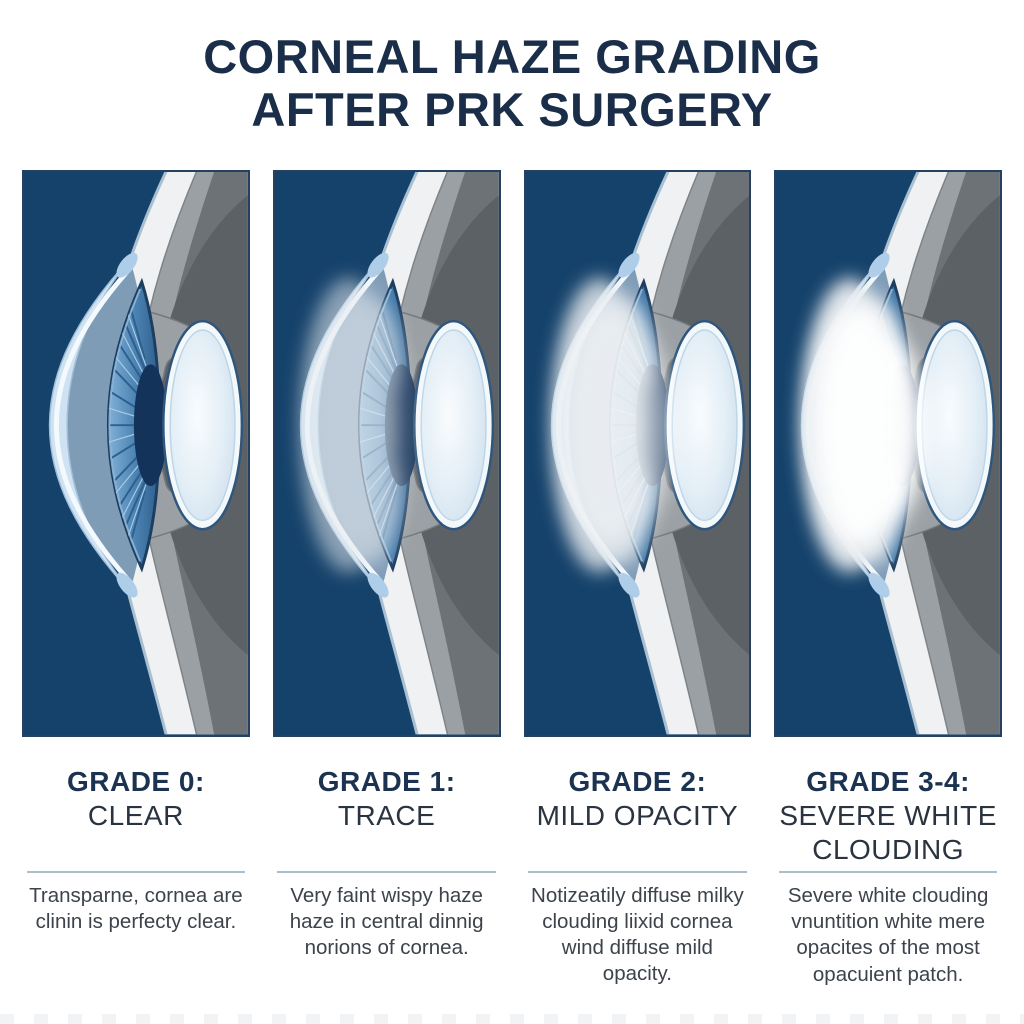 Image resolution: width=1024 pixels, height=1024 pixels. What do you see at coordinates (637, 781) in the screenshot?
I see `grade-label: GRADE 2:` at bounding box center [637, 781].